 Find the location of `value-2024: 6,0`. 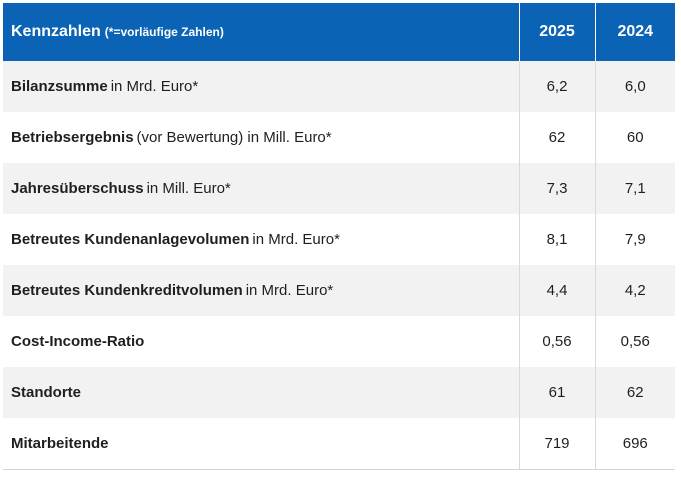

value-2024: 6,0 is located at coordinates (635, 86).